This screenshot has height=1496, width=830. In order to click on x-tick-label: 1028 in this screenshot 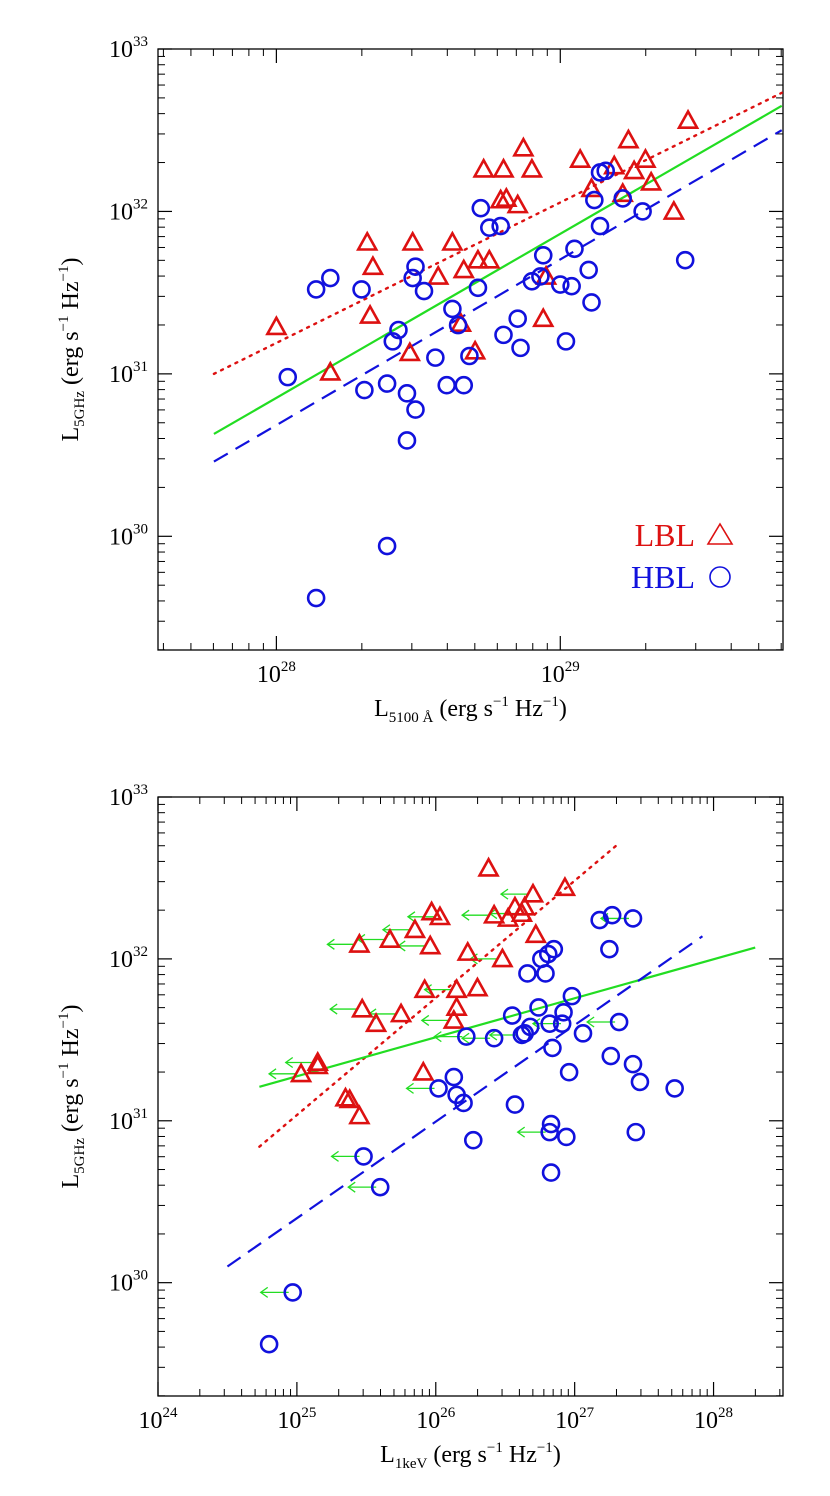, I will do `click(276, 673)`.